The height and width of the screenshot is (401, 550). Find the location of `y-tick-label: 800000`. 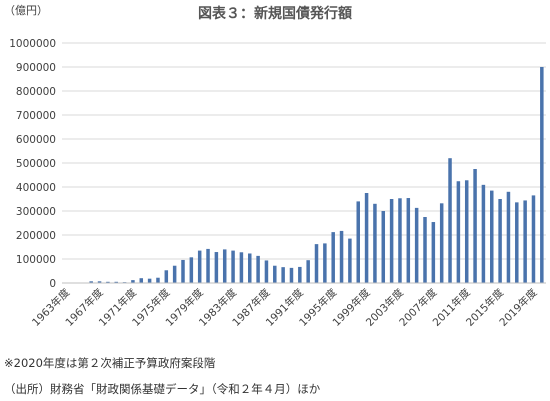

y-tick-label: 800000 is located at coordinates (36, 92).